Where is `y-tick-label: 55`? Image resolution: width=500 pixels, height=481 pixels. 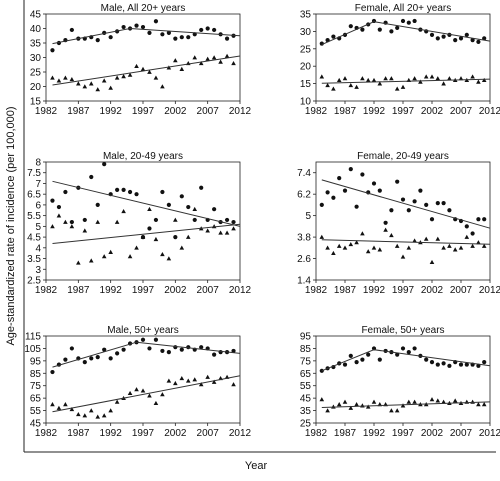
y-tick-label: 55 is located at coordinates (36, 411).